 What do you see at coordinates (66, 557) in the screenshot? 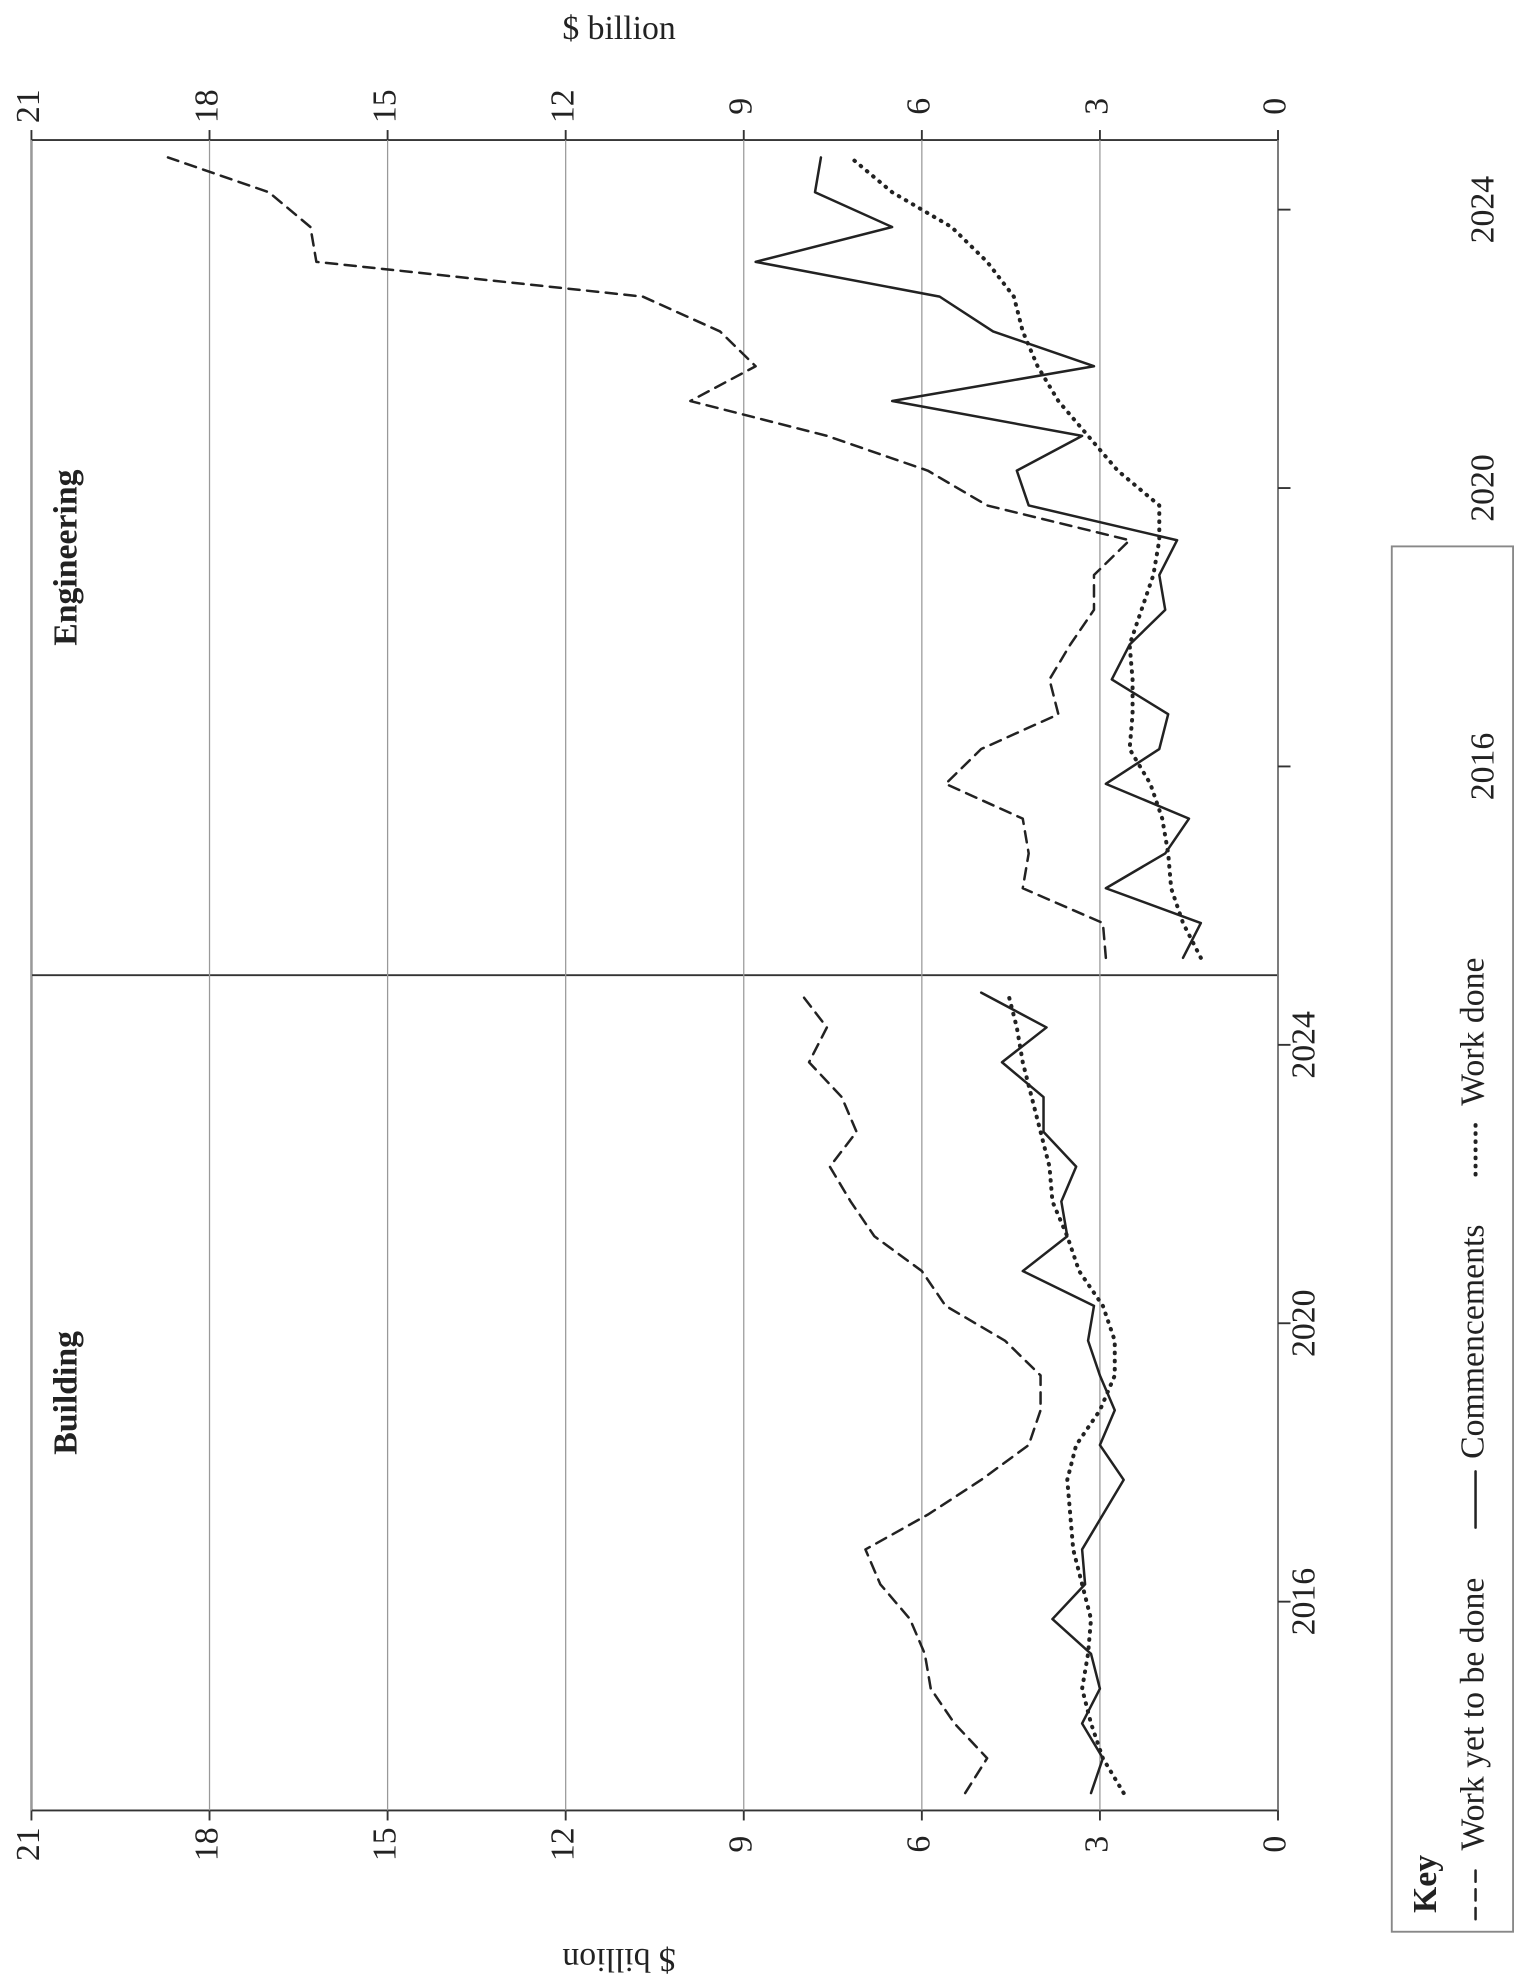
I see `panel-title: Engineering` at bounding box center [66, 557].